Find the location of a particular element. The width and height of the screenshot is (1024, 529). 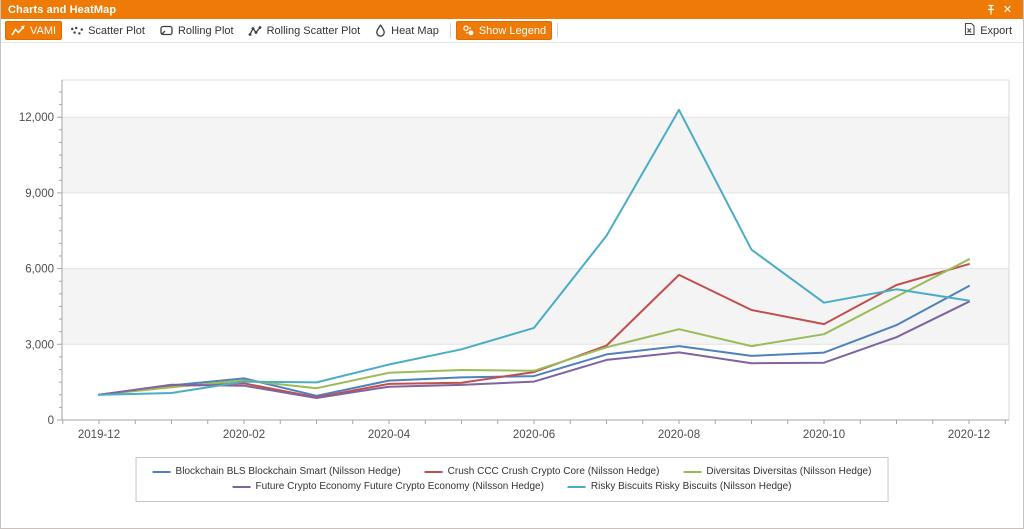

tab-rolling-scatter-plot: Rolling Scatter Plot is located at coordinates (304, 30).